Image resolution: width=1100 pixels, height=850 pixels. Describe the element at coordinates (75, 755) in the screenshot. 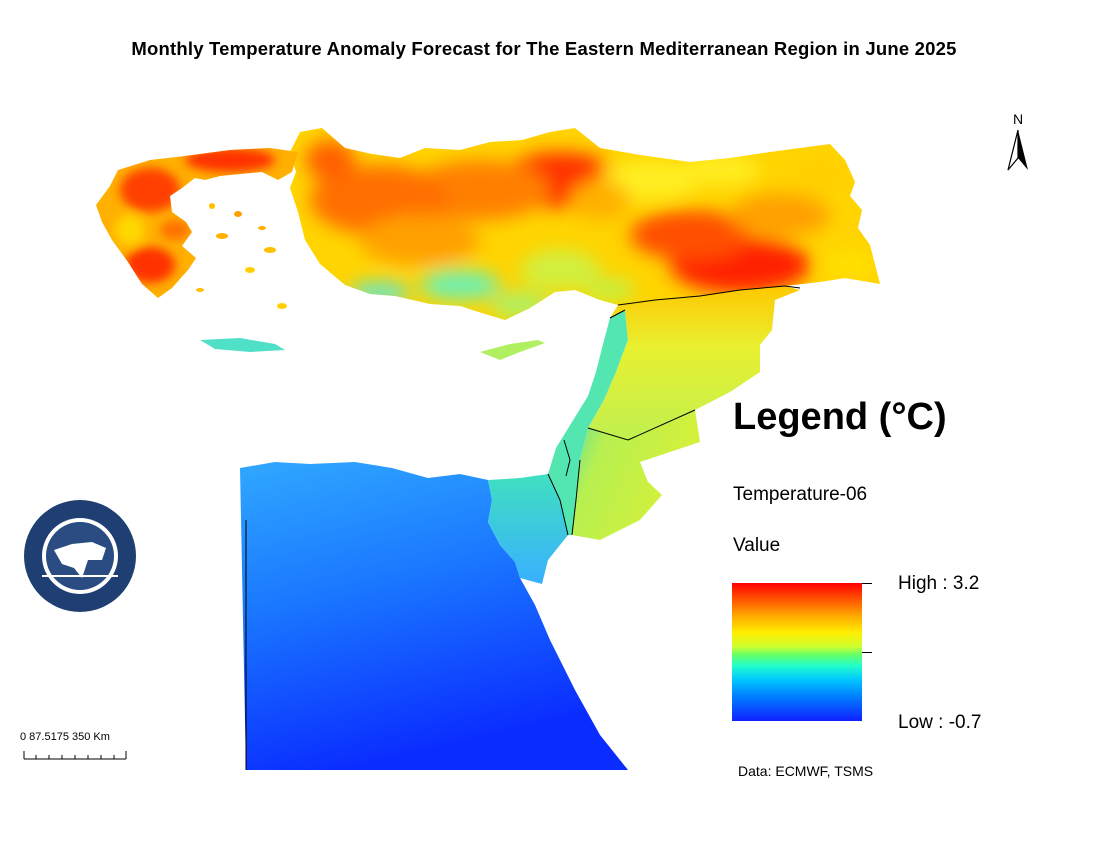

I see `scale-bar` at that location.